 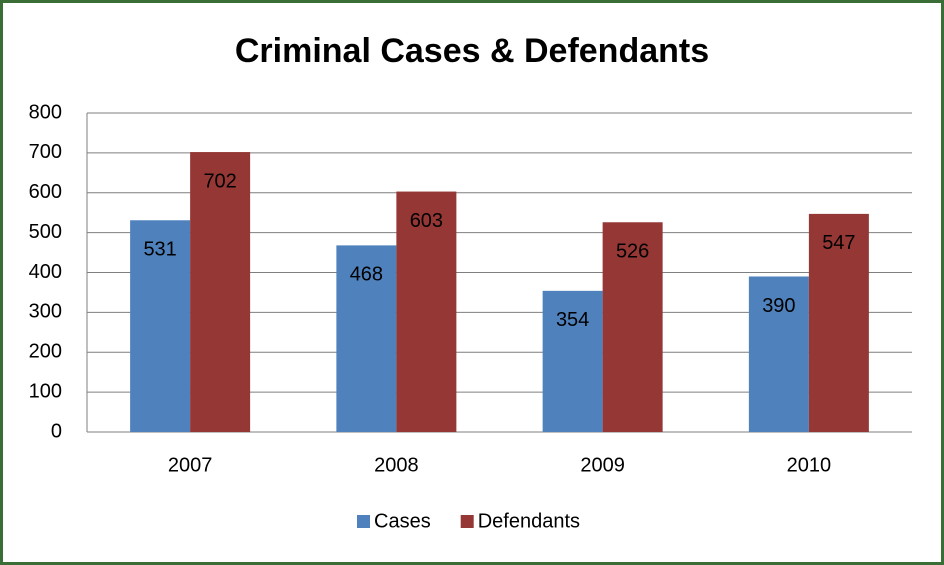 What do you see at coordinates (45, 192) in the screenshot?
I see `y-tick-label: 600` at bounding box center [45, 192].